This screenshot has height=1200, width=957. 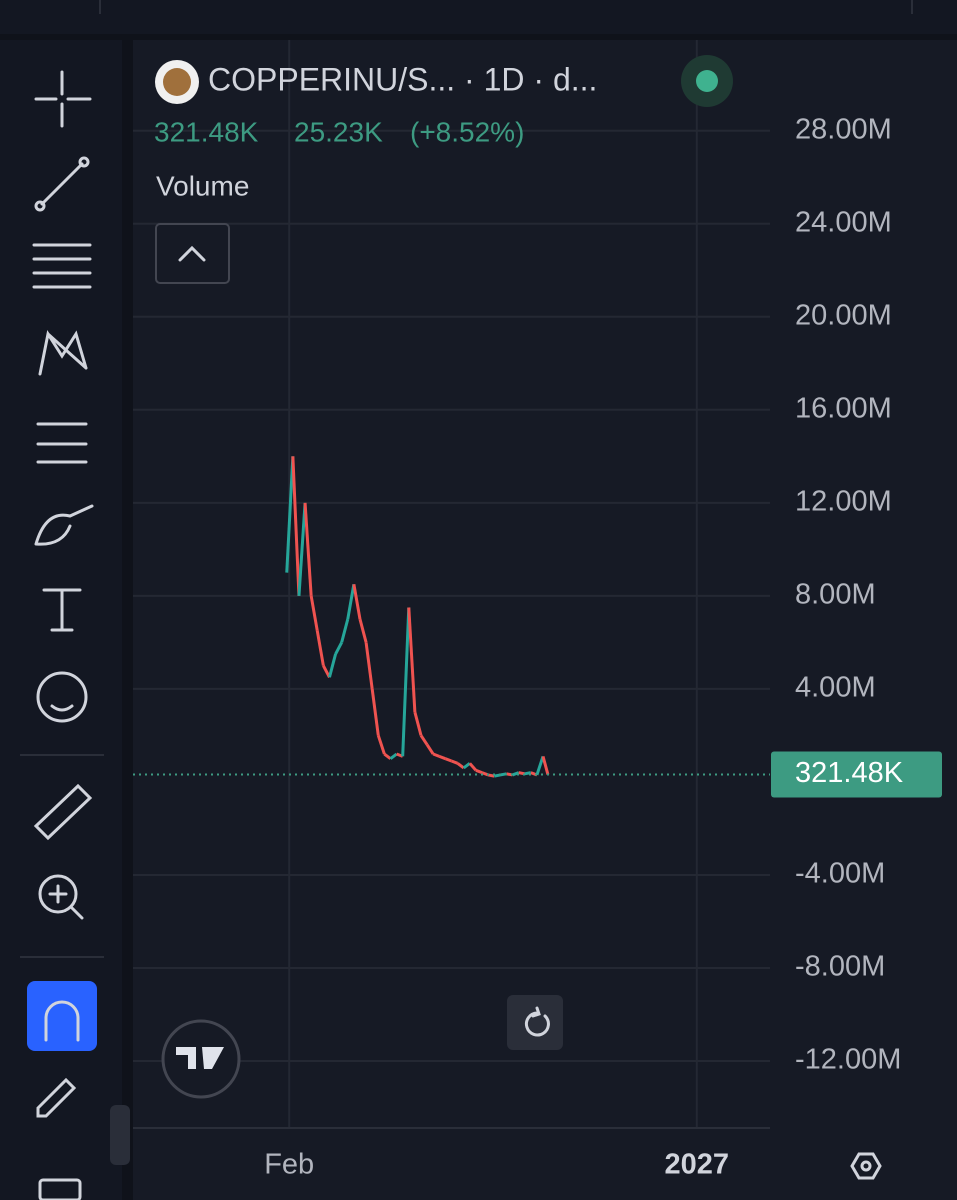 I want to click on ruler-tool, so click(x=63, y=812).